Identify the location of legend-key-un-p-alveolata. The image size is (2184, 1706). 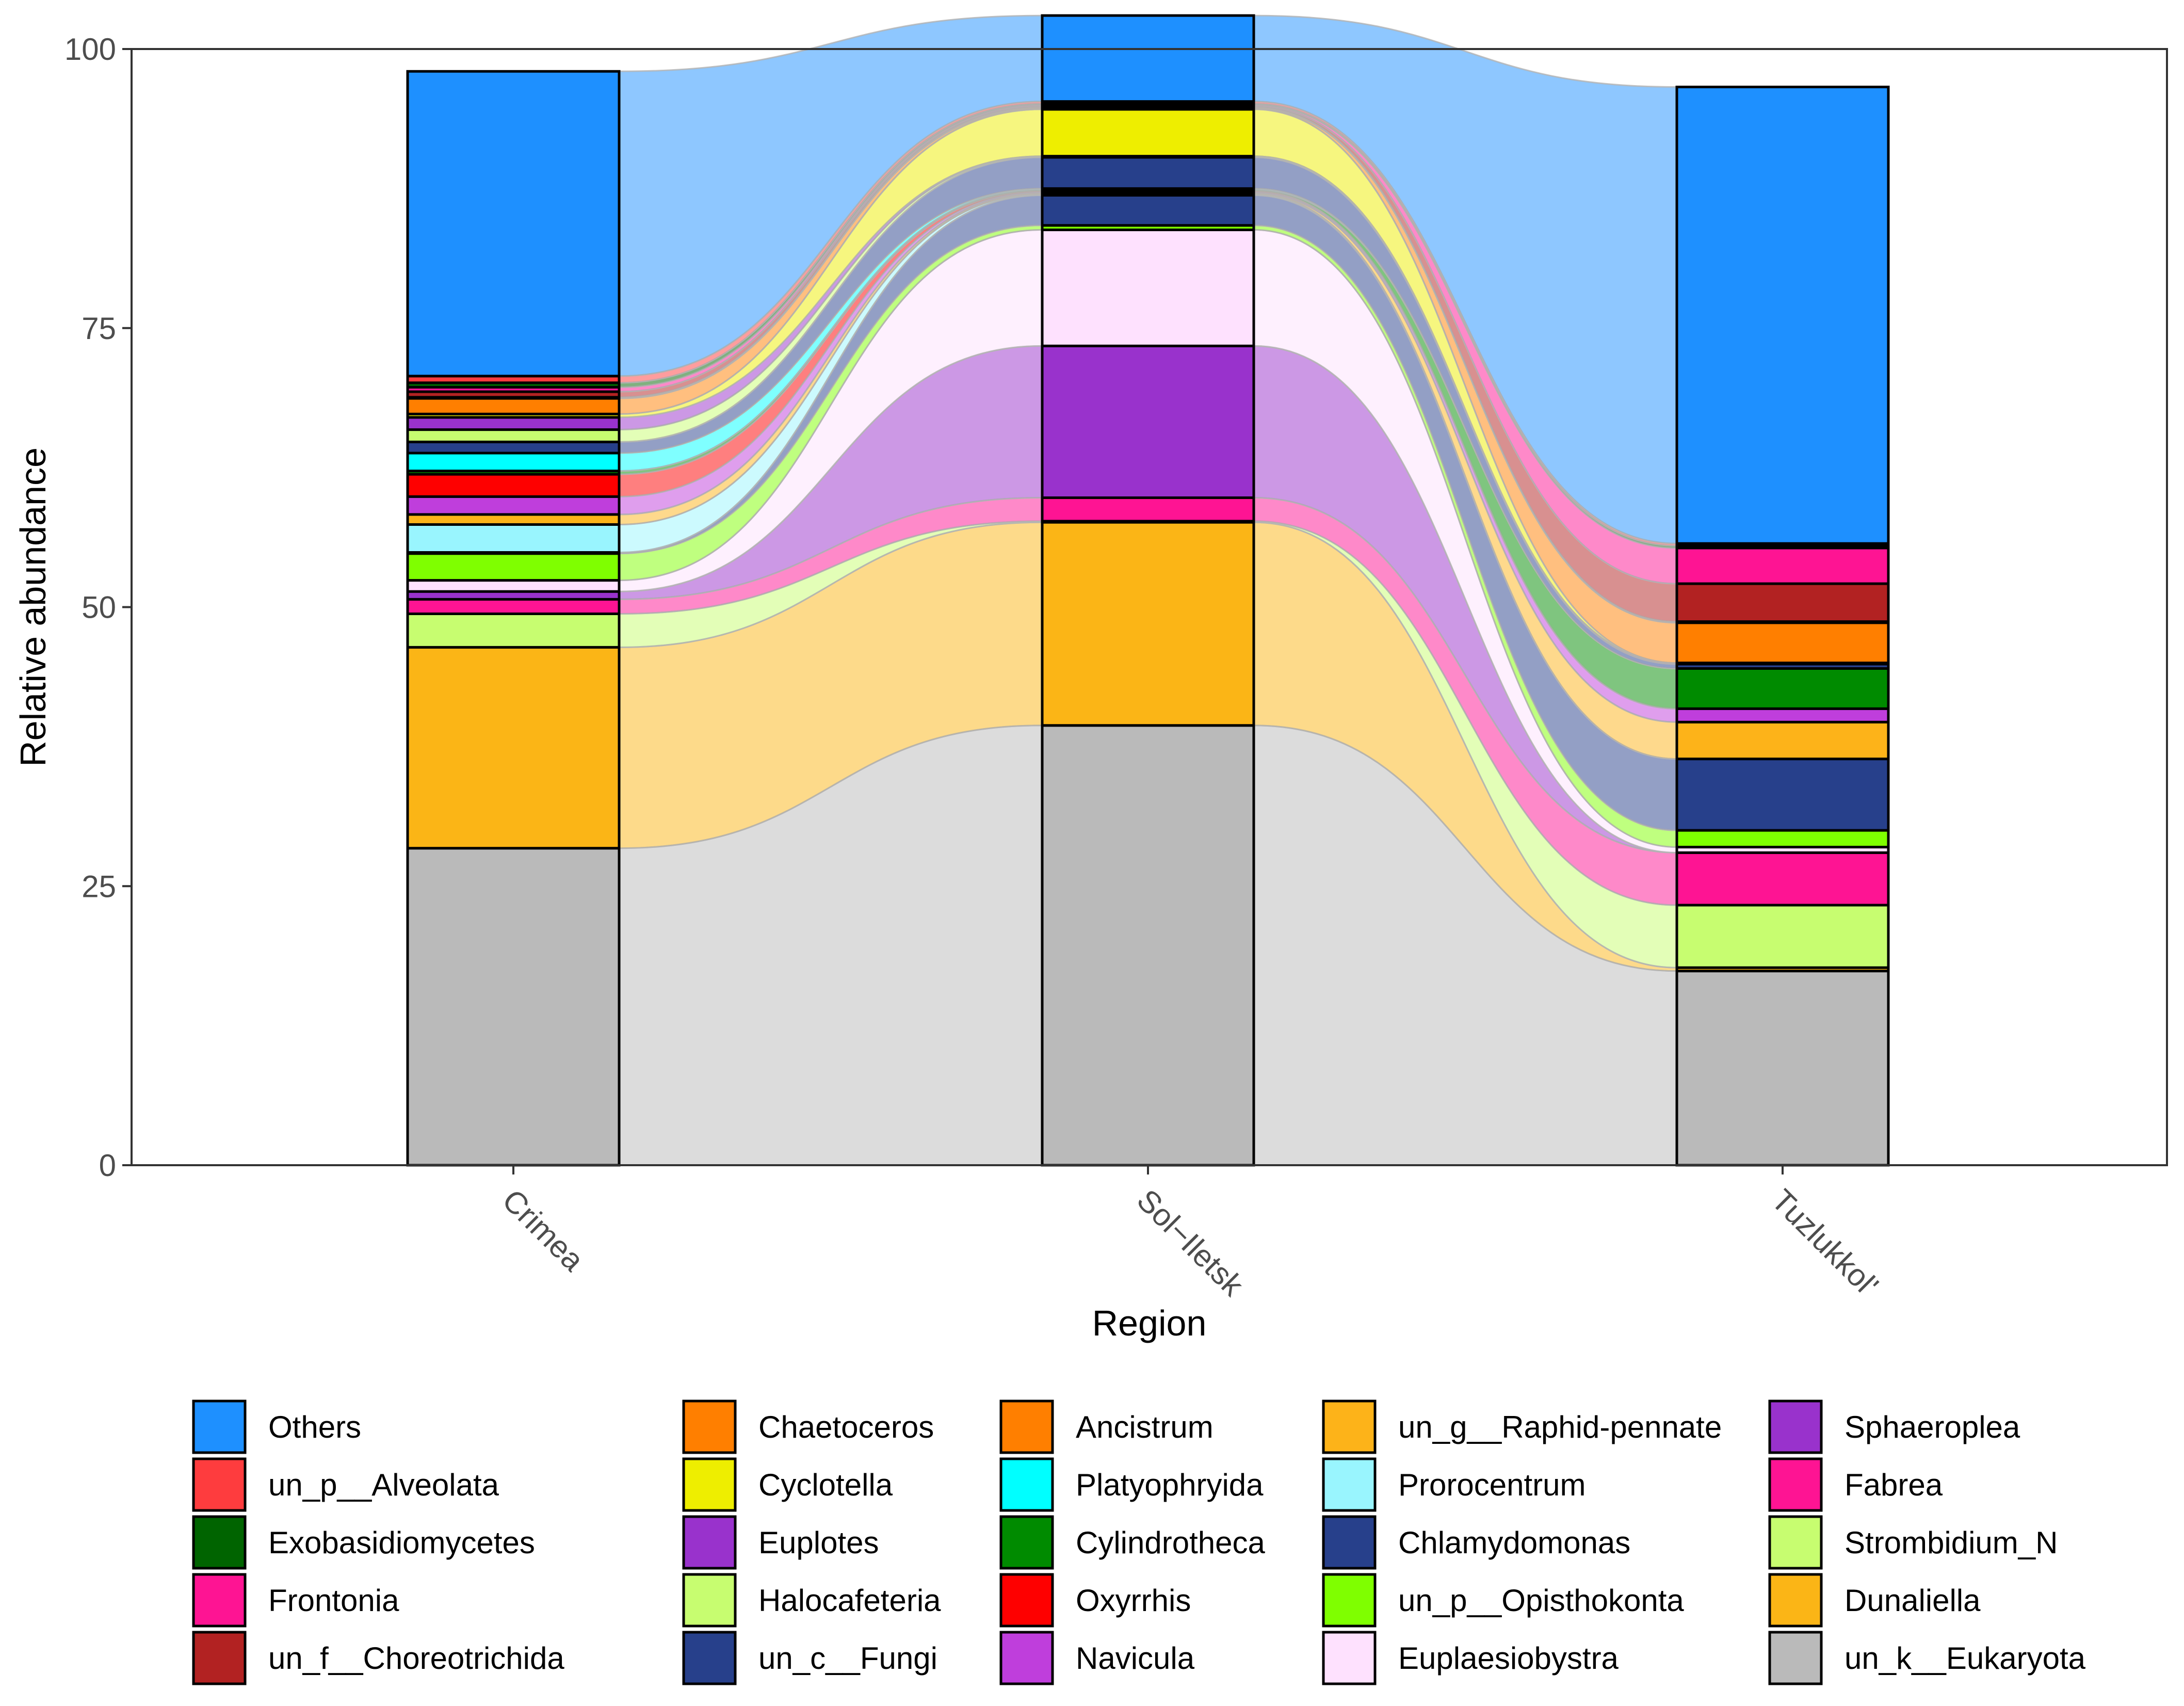
(220, 1484).